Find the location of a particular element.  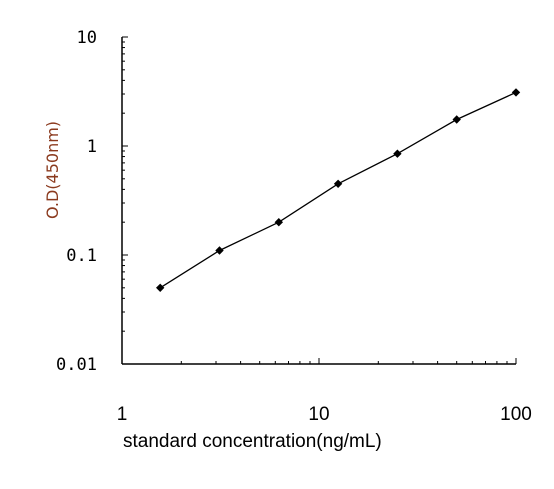

y-tick-label: 10 is located at coordinates (87, 38).